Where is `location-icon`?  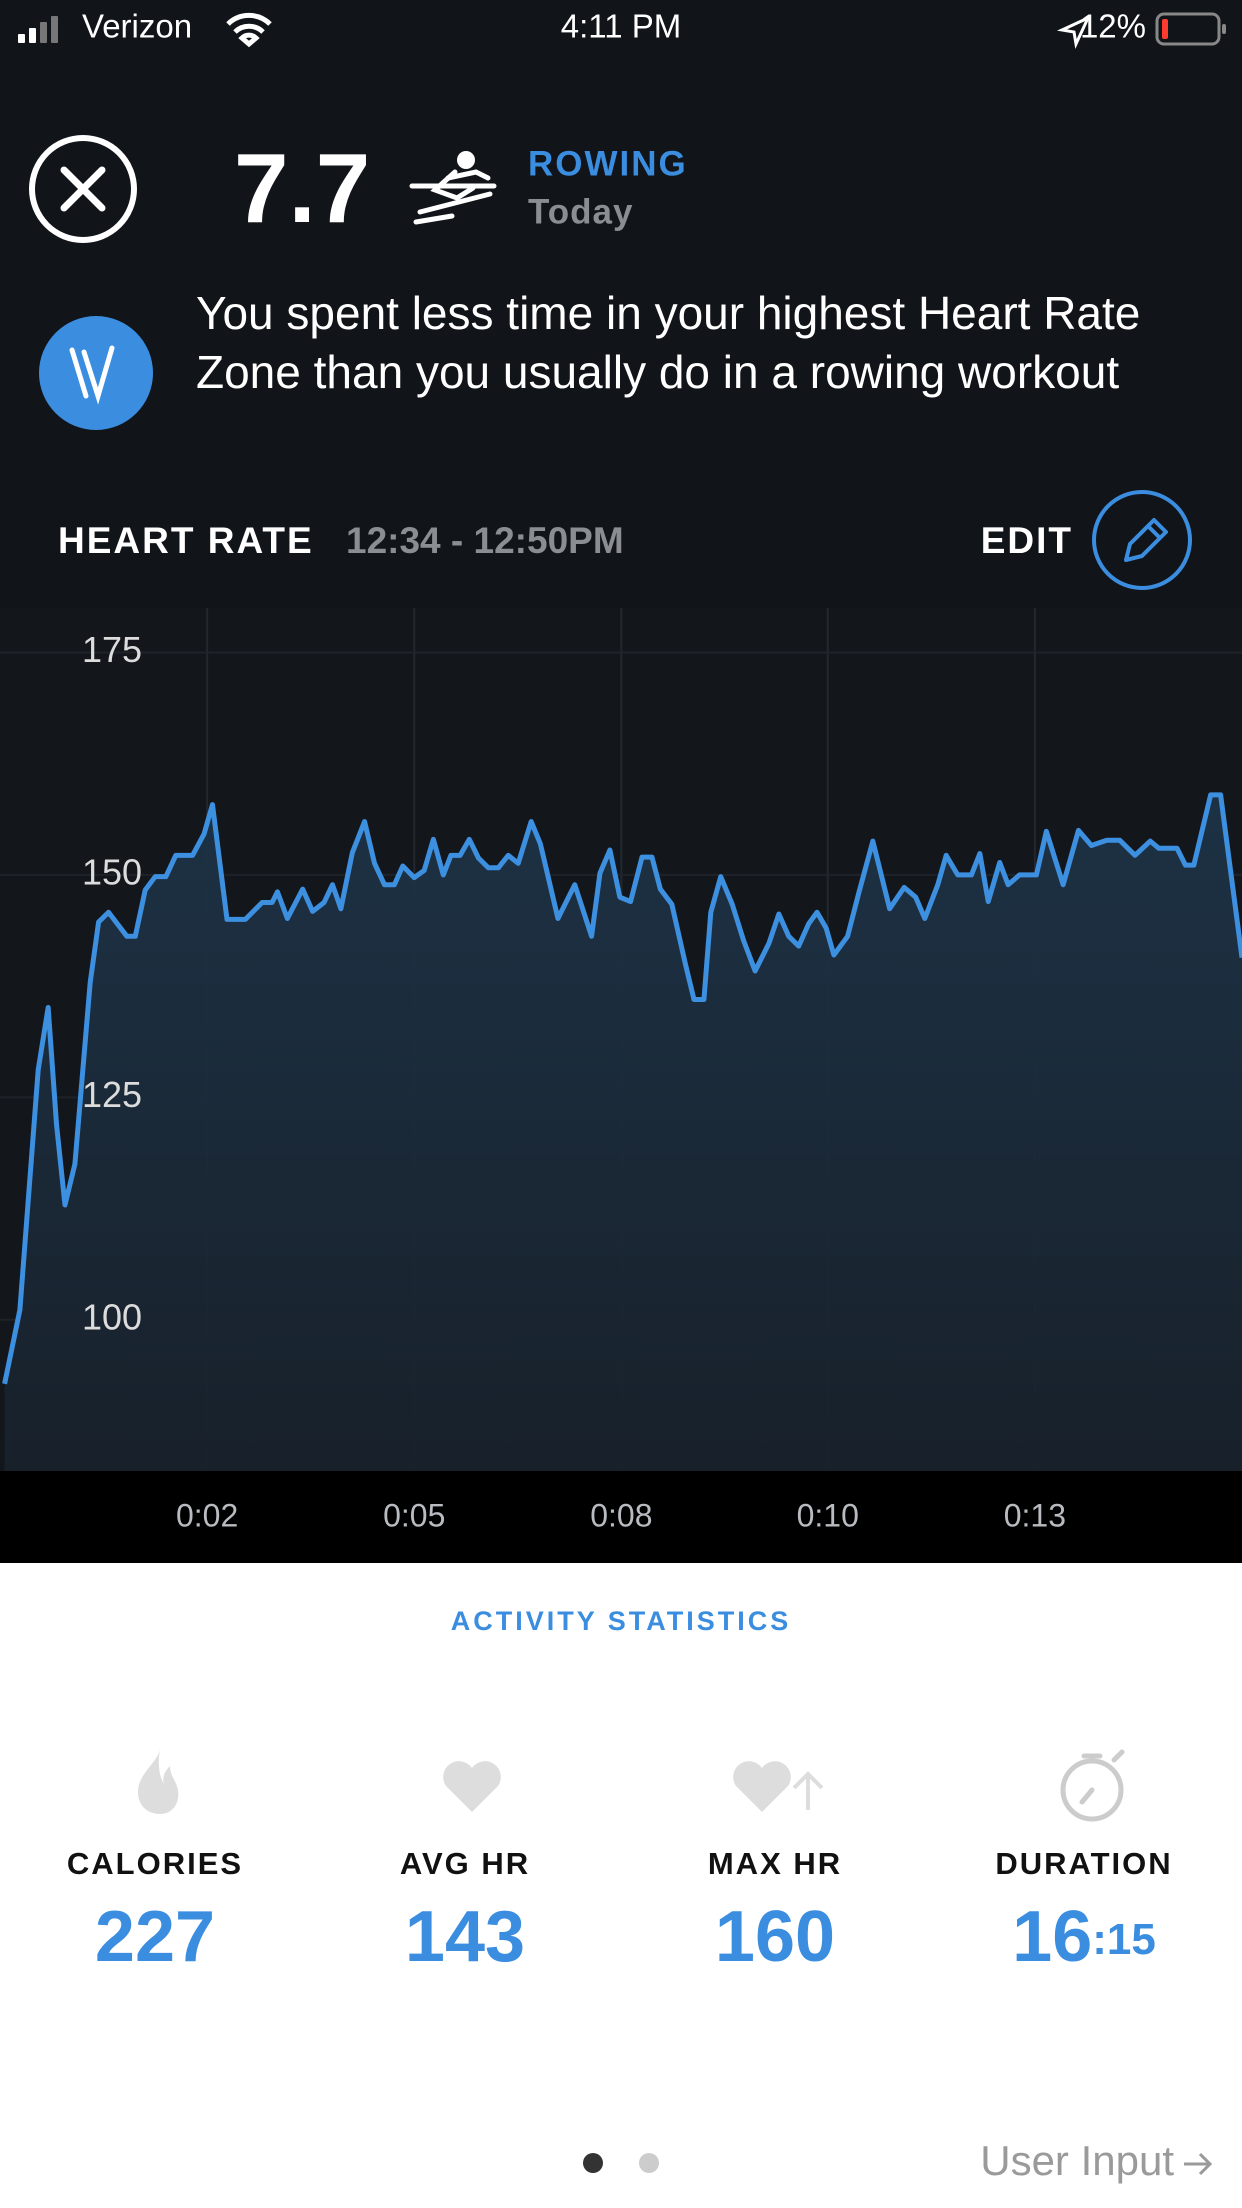
location-icon is located at coordinates (1074, 32).